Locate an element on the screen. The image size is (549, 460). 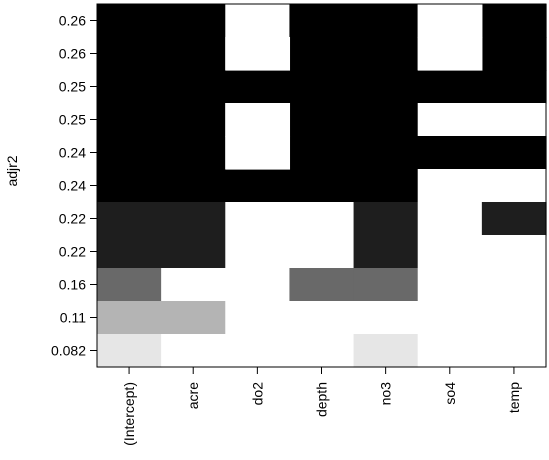
x-tick-label: acre is located at coordinates (193, 395).